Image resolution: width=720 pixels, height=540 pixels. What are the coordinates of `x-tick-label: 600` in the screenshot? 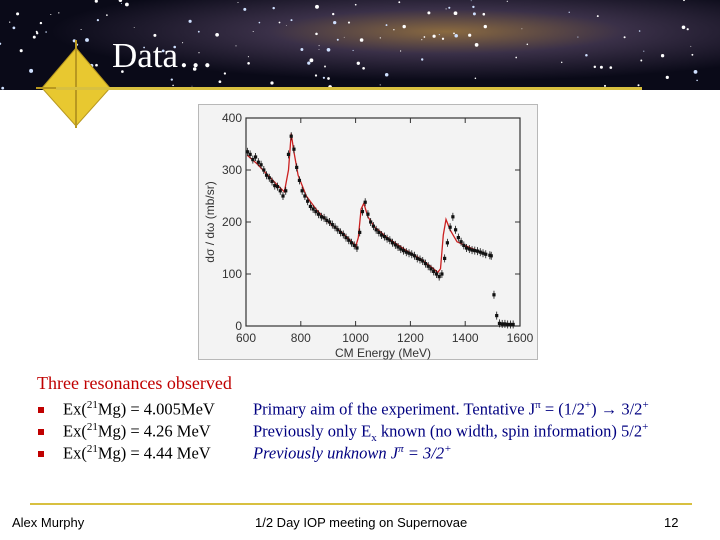 It's located at (246, 338).